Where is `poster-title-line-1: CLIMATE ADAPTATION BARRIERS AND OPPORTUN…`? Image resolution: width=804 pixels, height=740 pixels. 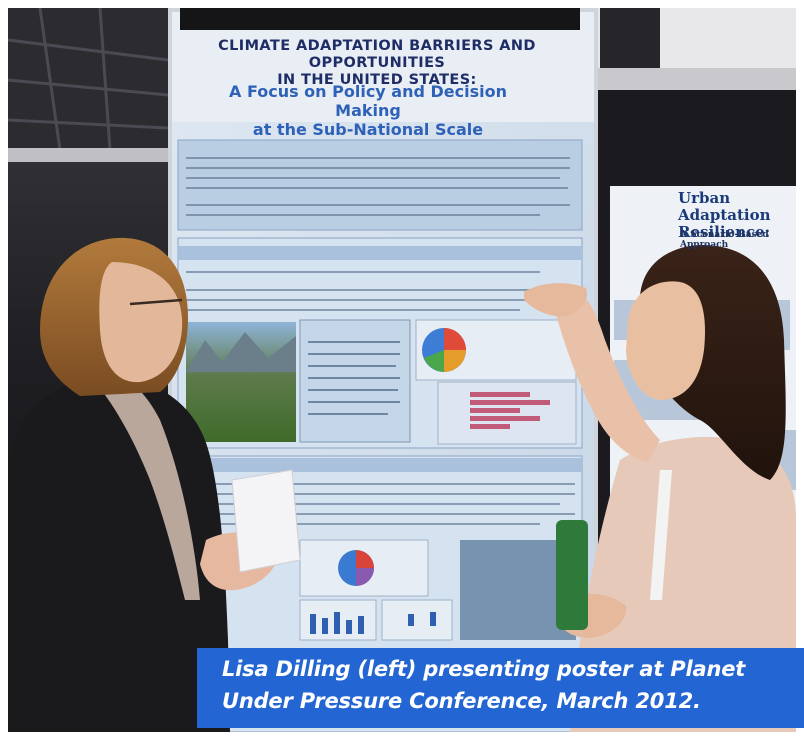
poster-title-line-1: CLIMATE ADAPTATION BARRIERS AND OPPORTUN… is located at coordinates (377, 54).